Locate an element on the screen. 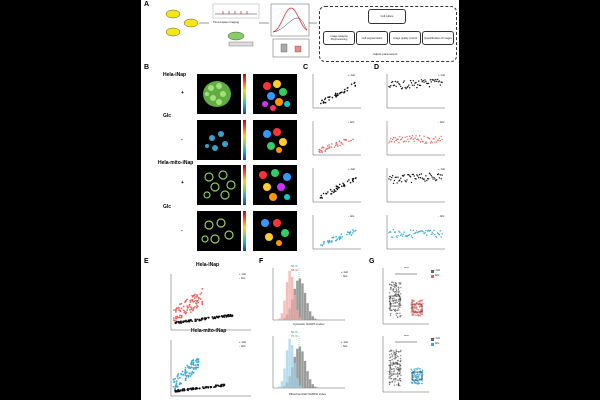  row-label-hela-inap: Hela-iNap is located at coordinates (175, 75).